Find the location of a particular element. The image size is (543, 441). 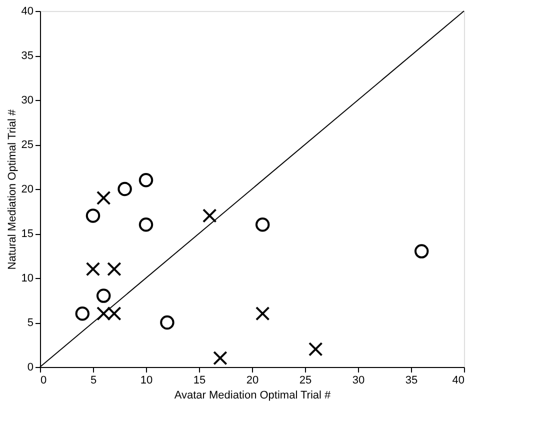

x-tick-label: 40 is located at coordinates (458, 380).